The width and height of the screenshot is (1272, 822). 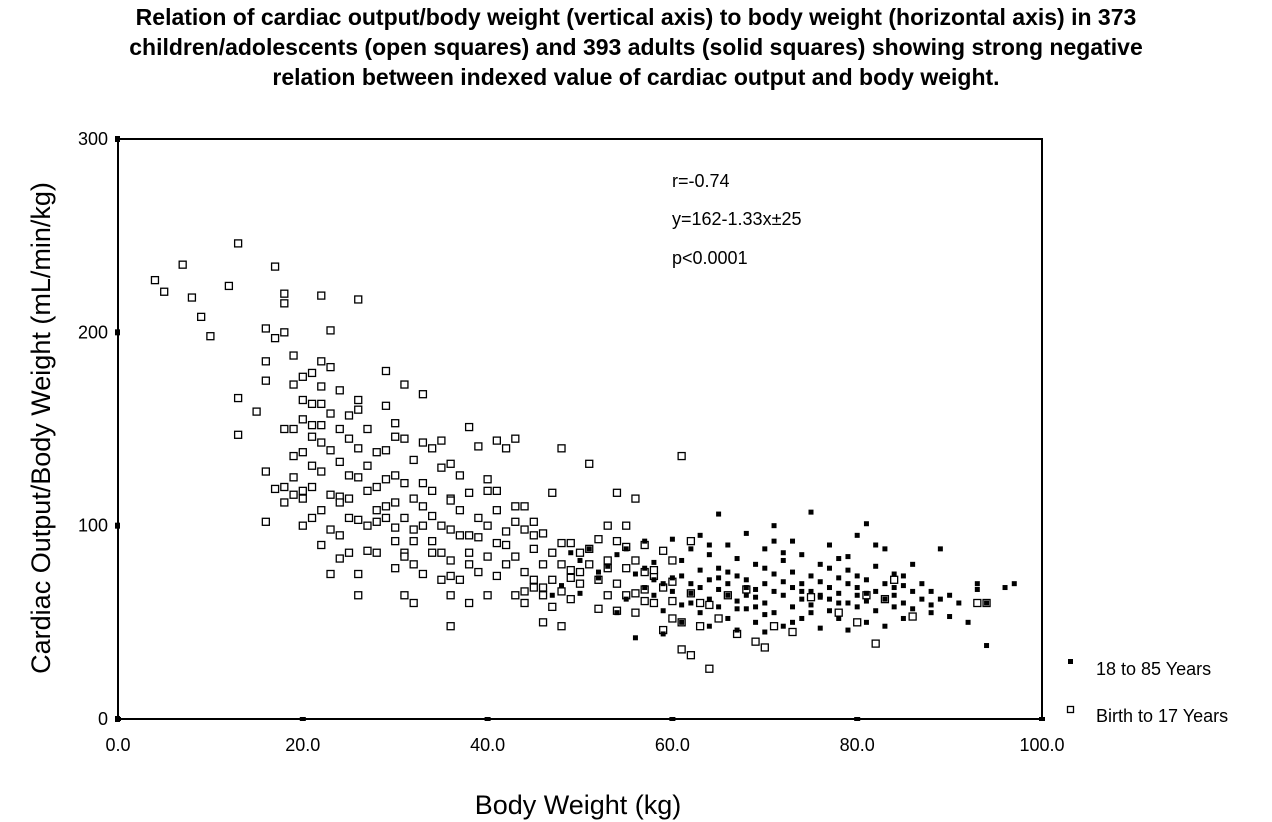 I want to click on x-tick-mark, so click(x=487, y=719).